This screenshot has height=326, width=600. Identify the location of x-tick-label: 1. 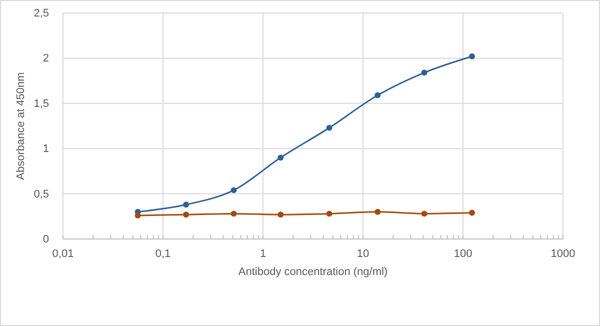
(263, 254).